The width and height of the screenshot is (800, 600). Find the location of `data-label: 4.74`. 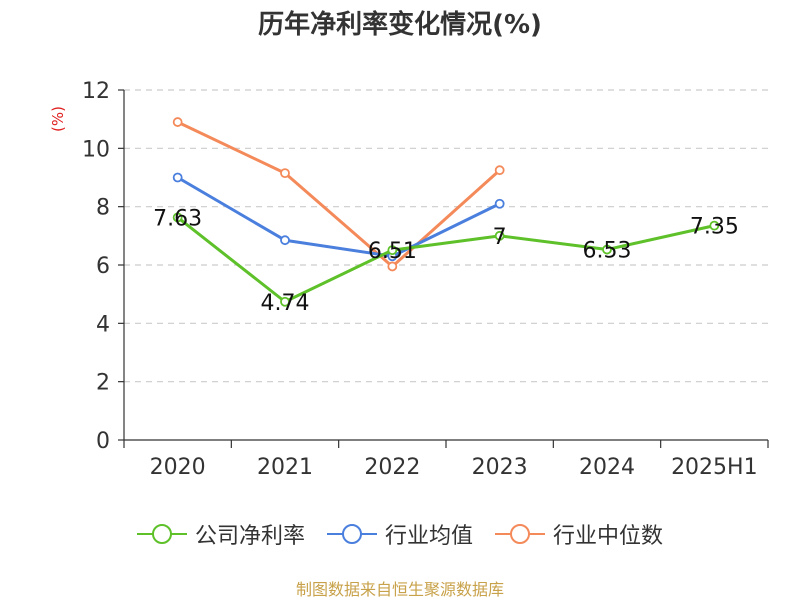

data-label: 4.74 is located at coordinates (285, 303).